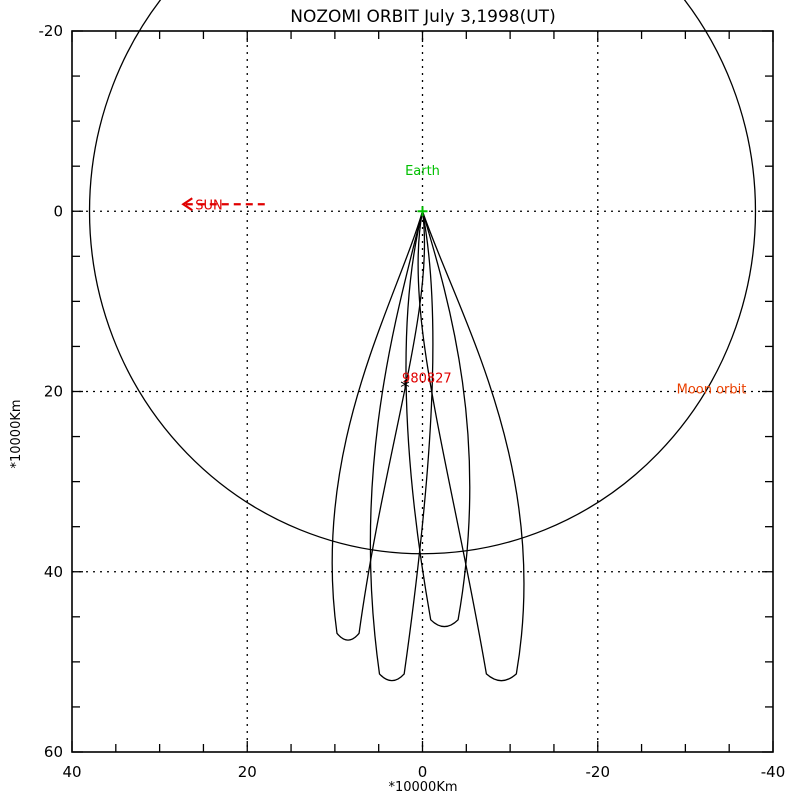 Image resolution: width=800 pixels, height=800 pixels. I want to click on y-tick-label: 20, so click(53, 392).